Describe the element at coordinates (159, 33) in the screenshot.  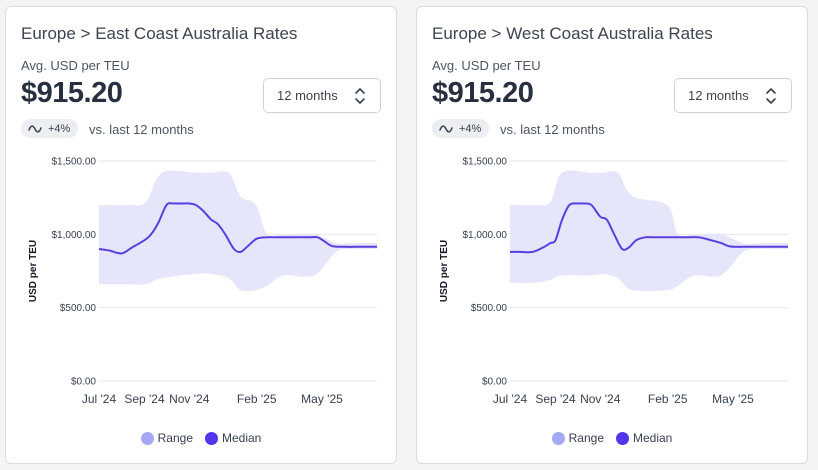
I see `card-title: Europe > East Coast Australia Rates` at that location.